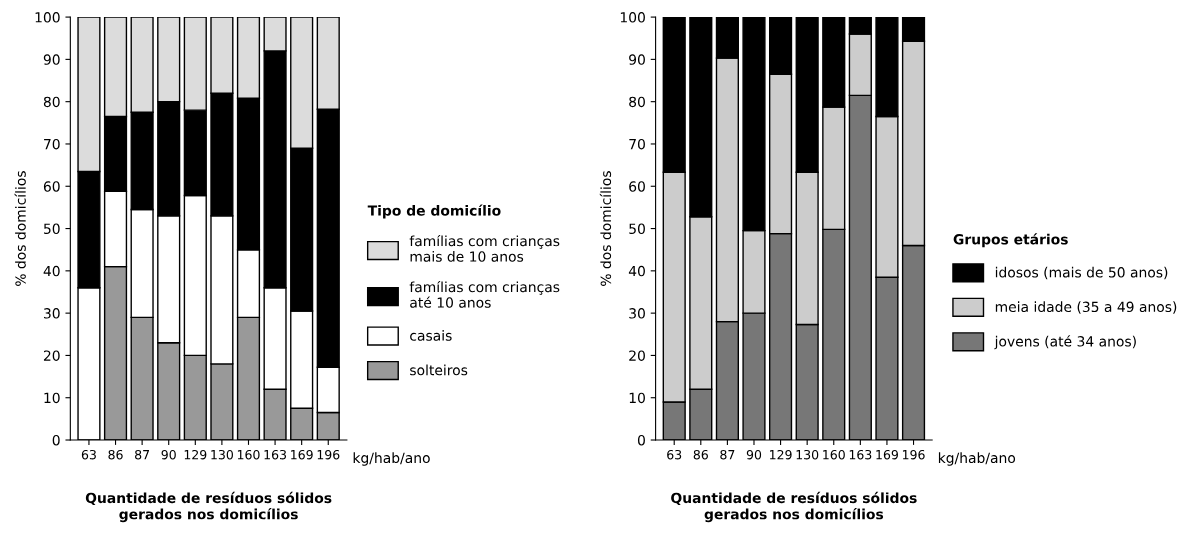  What do you see at coordinates (1010, 240) in the screenshot?
I see `legend-title: Grupos etários` at bounding box center [1010, 240].